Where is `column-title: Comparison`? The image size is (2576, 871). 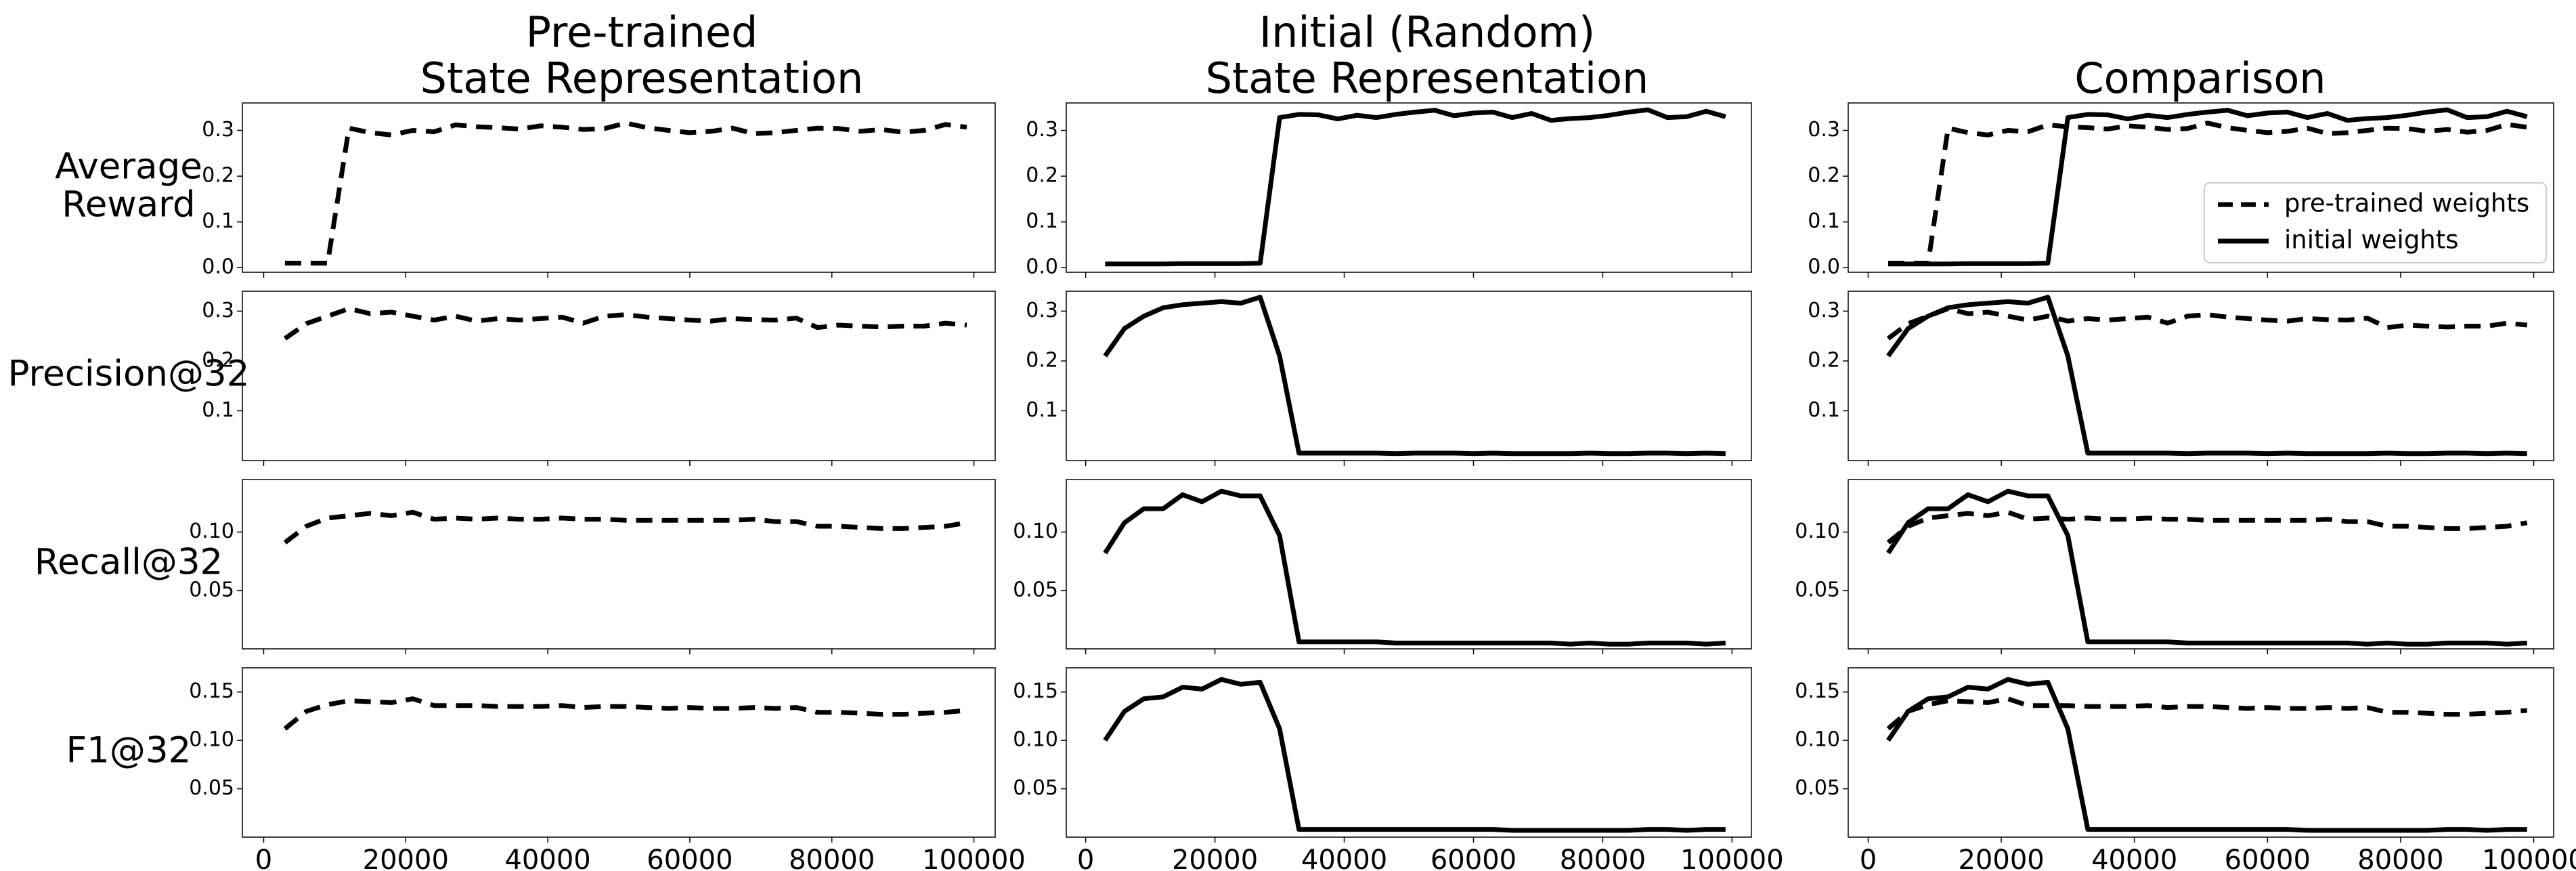
column-title: Comparison is located at coordinates (2200, 78).